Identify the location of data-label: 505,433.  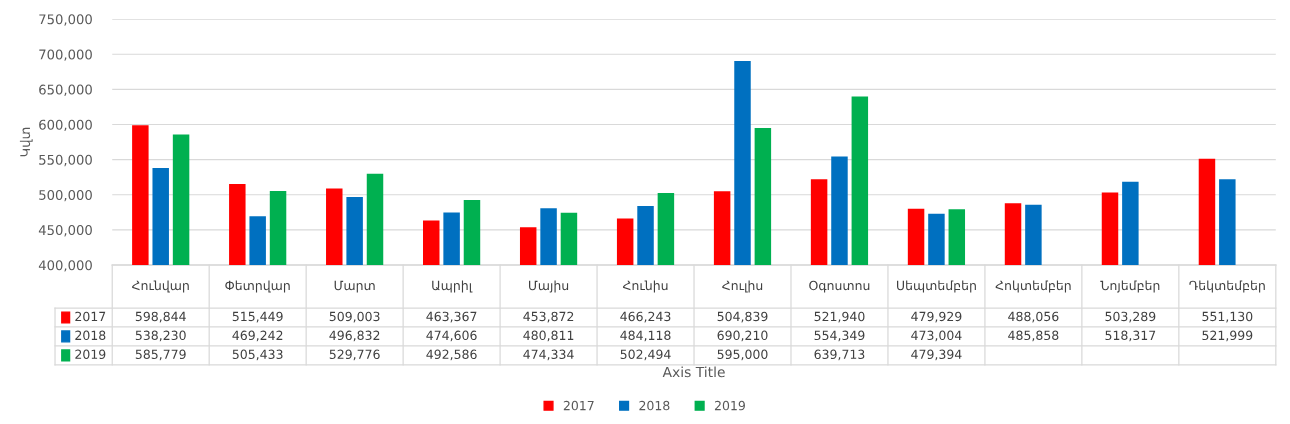
(257, 355).